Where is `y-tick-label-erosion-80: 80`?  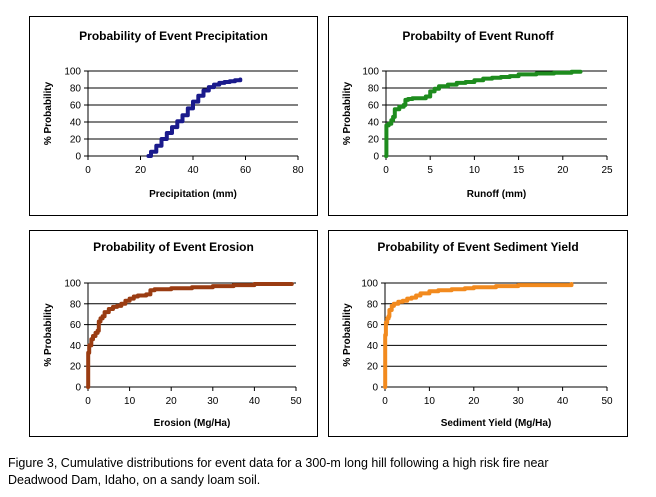 y-tick-label-erosion-80: 80 is located at coordinates (76, 304).